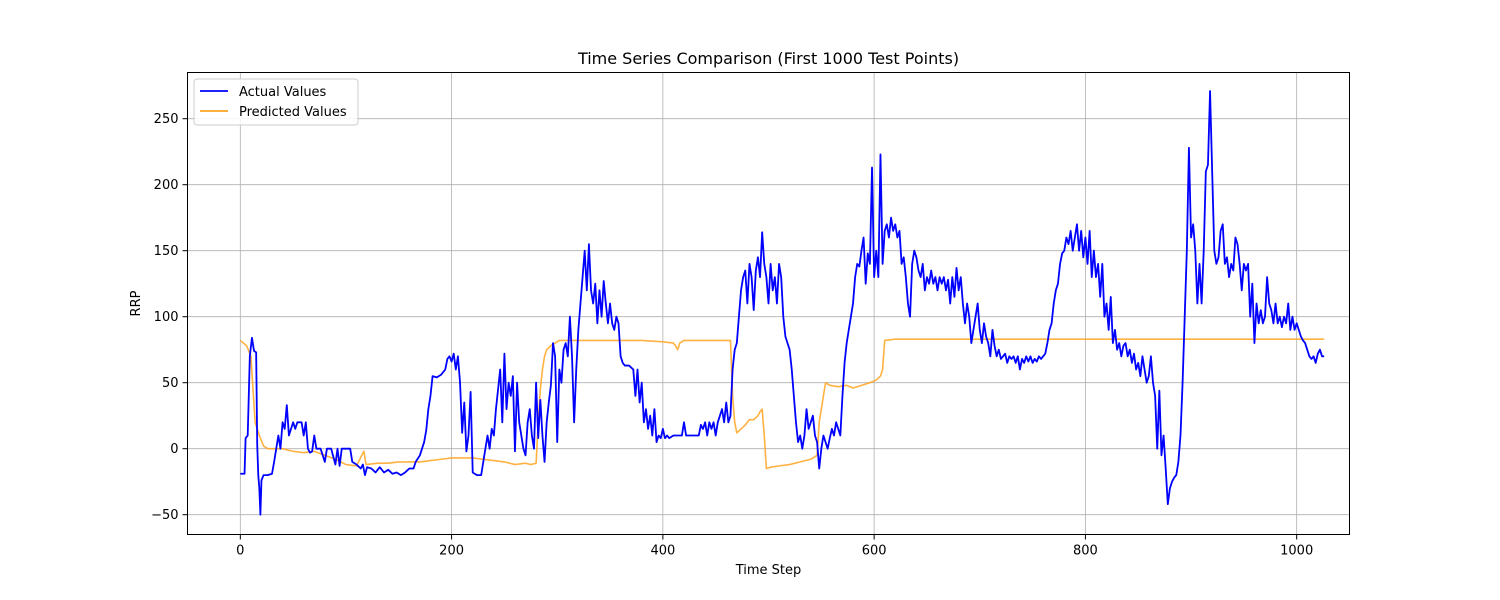  What do you see at coordinates (170, 383) in the screenshot?
I see `y-tick-label: 50` at bounding box center [170, 383].